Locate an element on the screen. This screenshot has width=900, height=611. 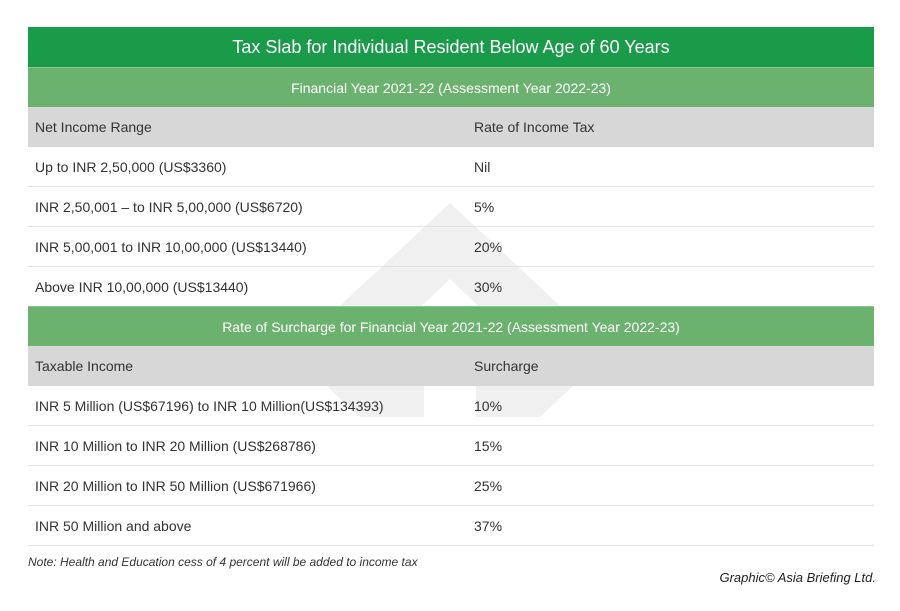
table-row: Above INR 10,00,000 (US$13440) 30% is located at coordinates (451, 286).